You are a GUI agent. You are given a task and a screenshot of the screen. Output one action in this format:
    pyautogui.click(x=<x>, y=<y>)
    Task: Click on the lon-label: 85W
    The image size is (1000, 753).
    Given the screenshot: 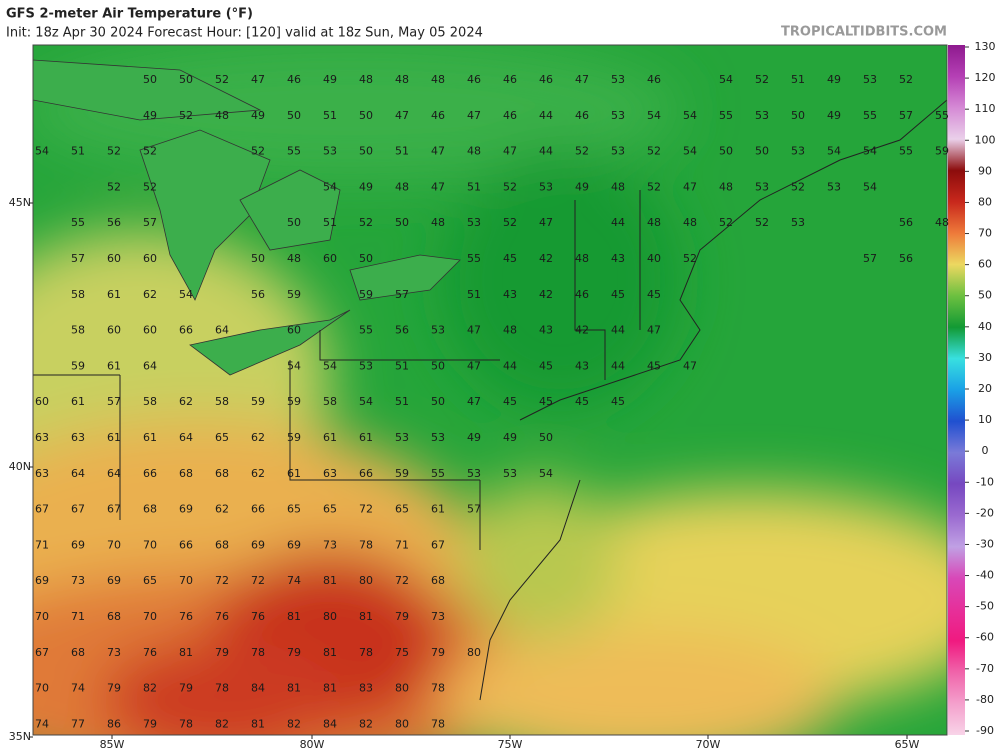 What is the action you would take?
    pyautogui.click(x=112, y=744)
    